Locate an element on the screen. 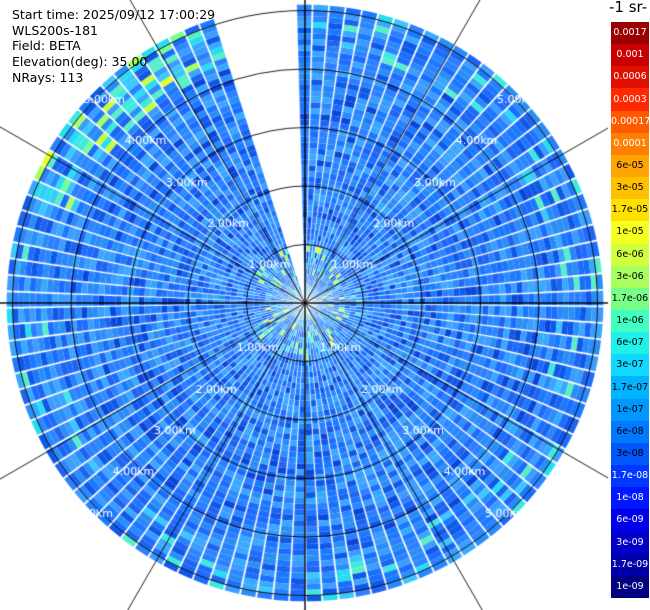 Image resolution: width=650 pixels, height=610 pixels. colorbar-label: 1.7e-08 is located at coordinates (630, 476).